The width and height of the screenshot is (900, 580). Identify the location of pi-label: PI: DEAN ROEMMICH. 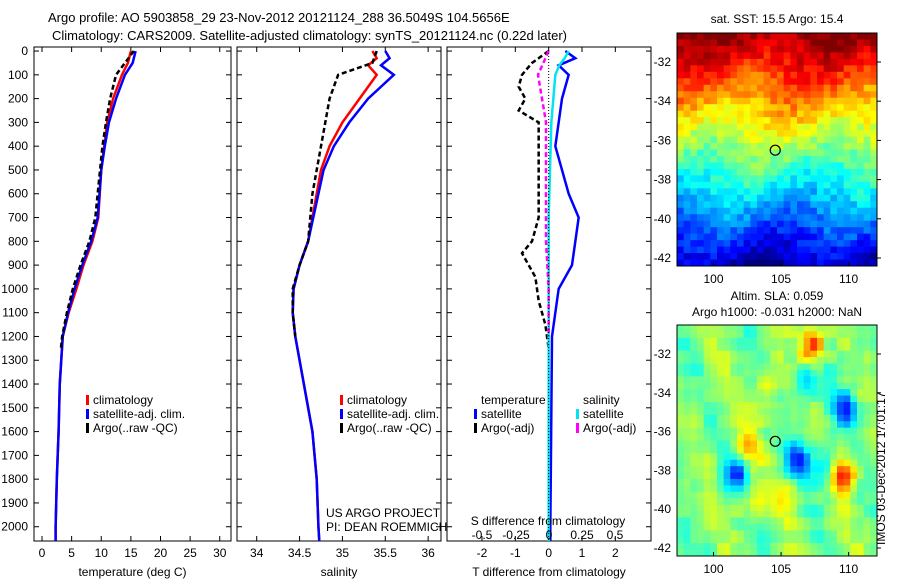
(386, 527).